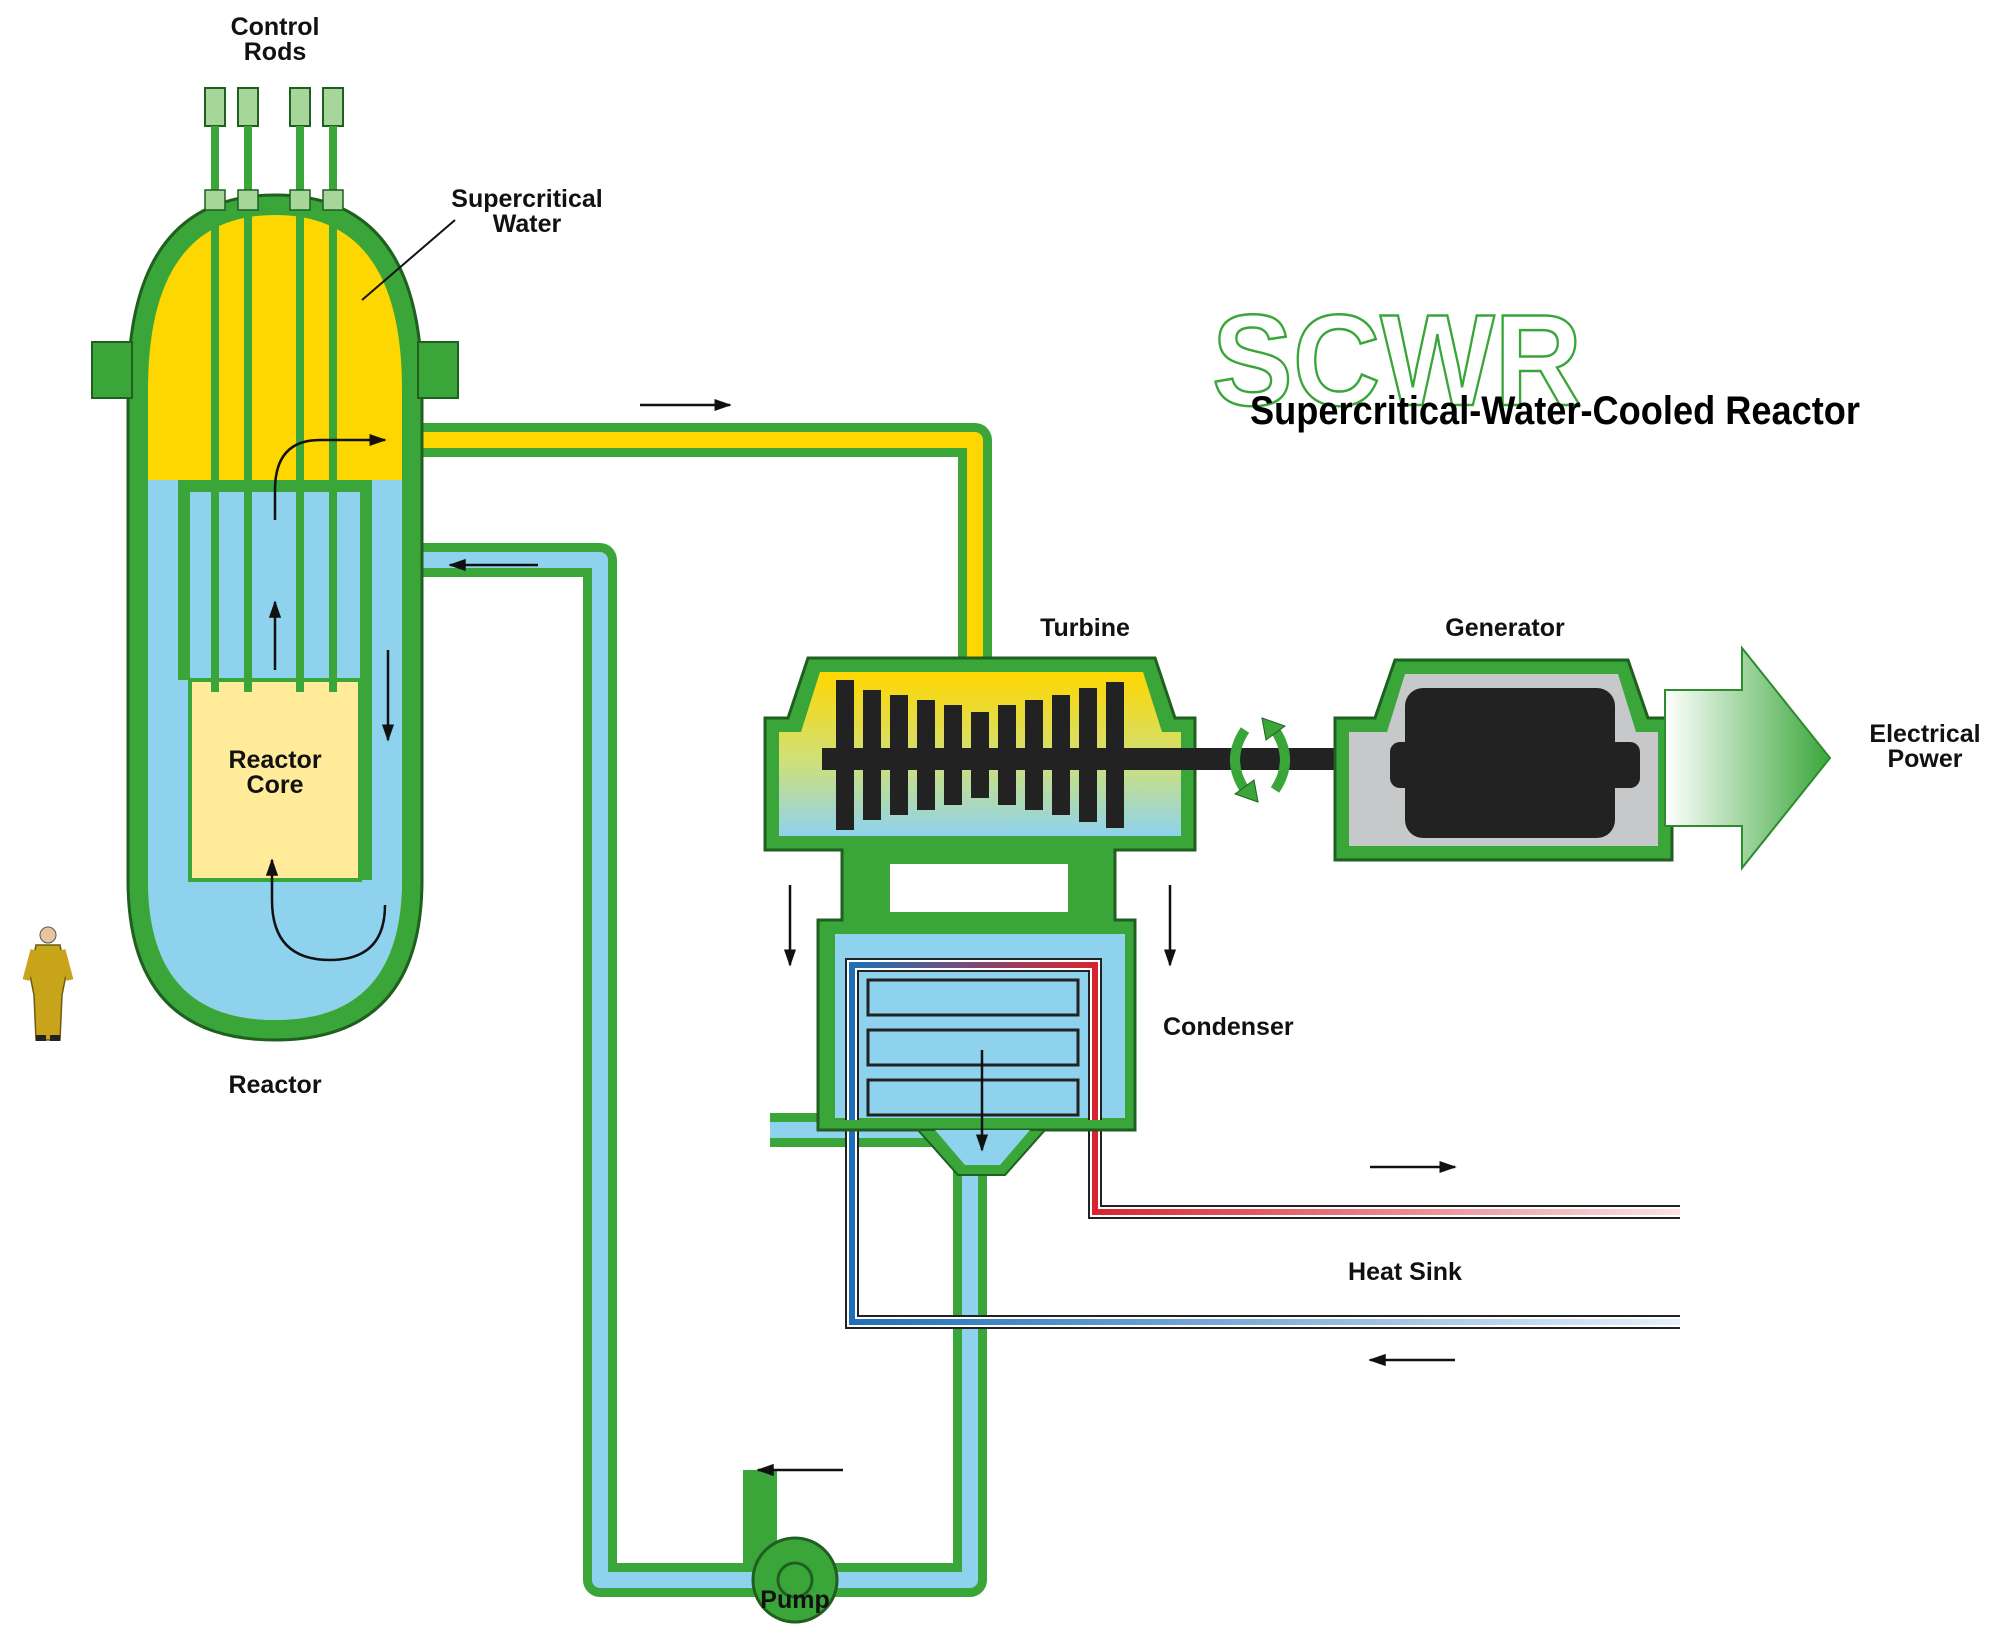 This screenshot has width=2000, height=1633. I want to click on shaft-rotation-arrows, so click(1260, 760).